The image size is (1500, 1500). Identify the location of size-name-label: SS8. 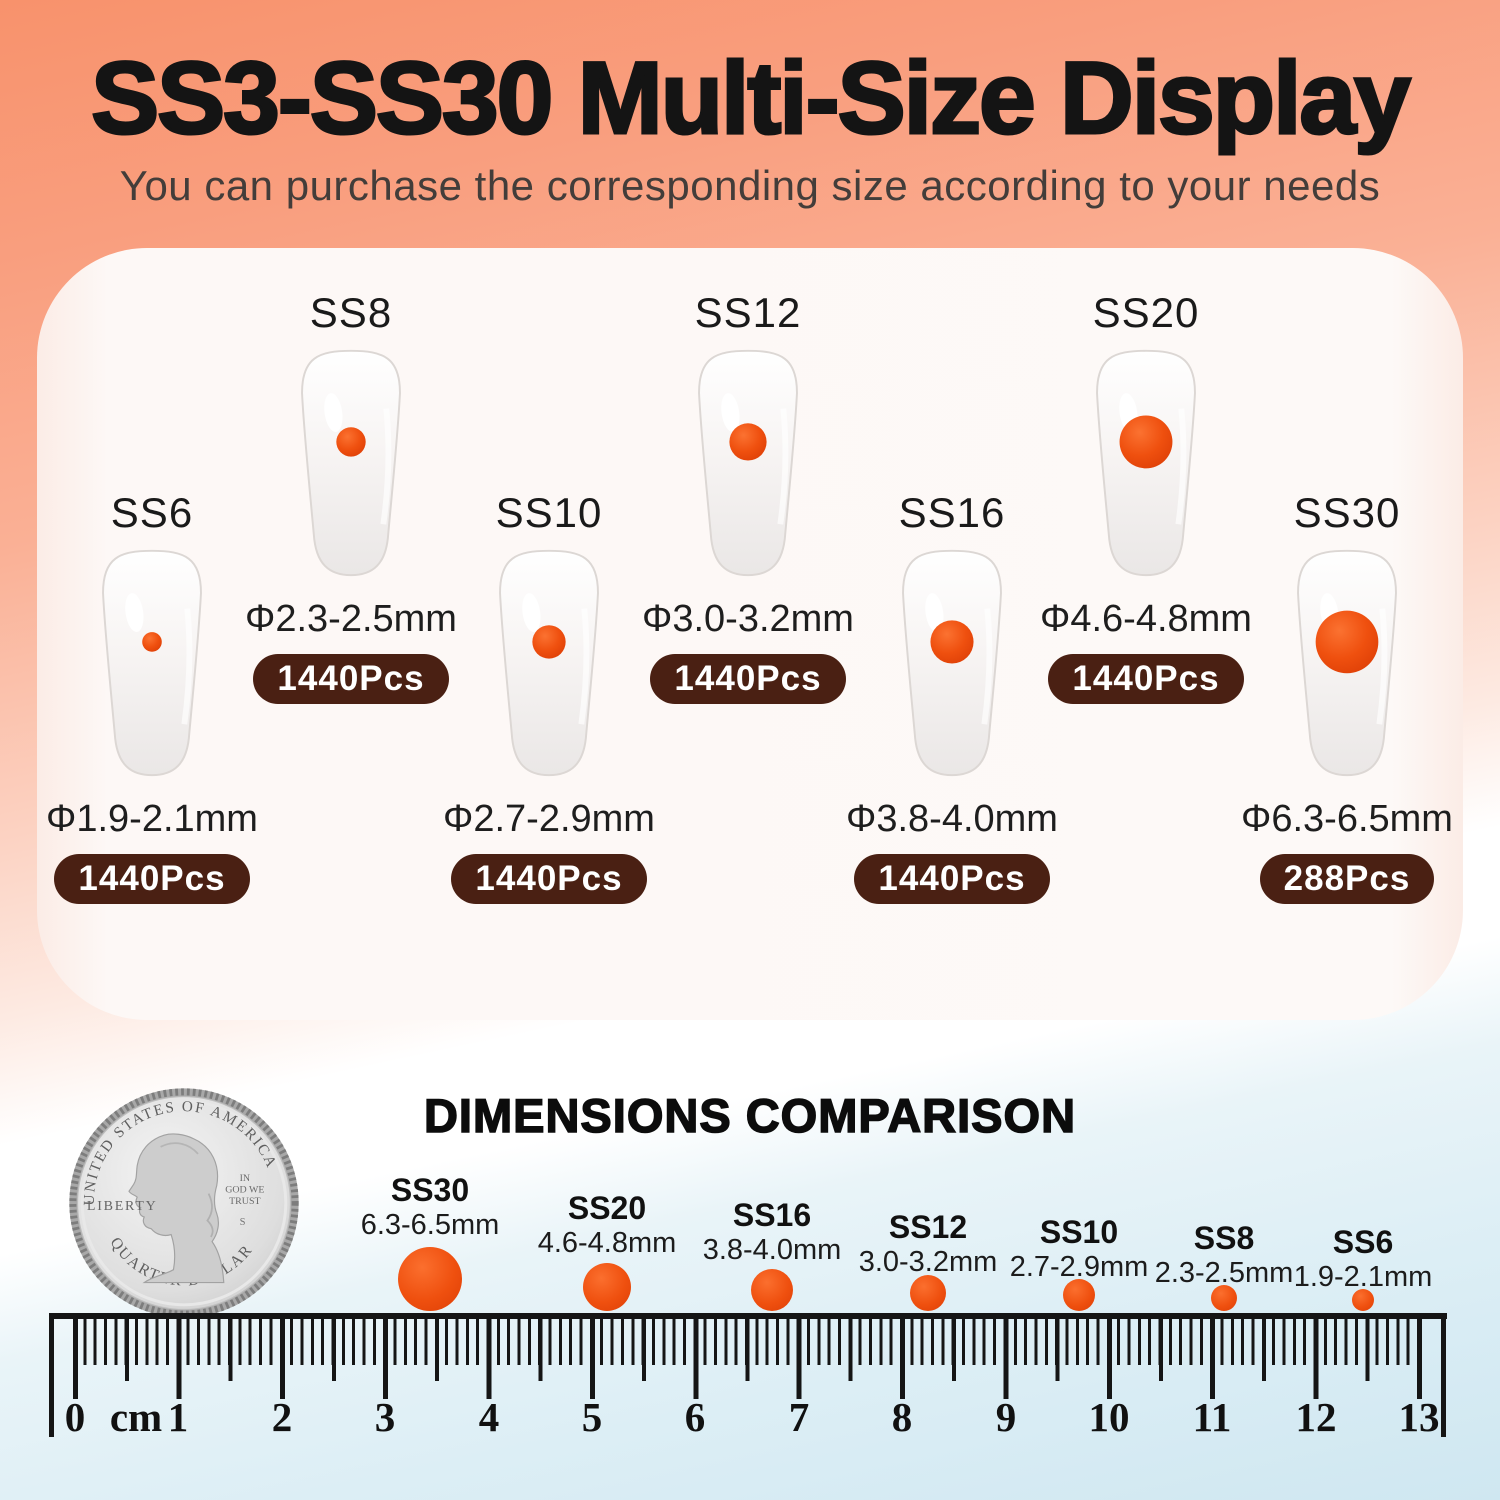
(351, 312).